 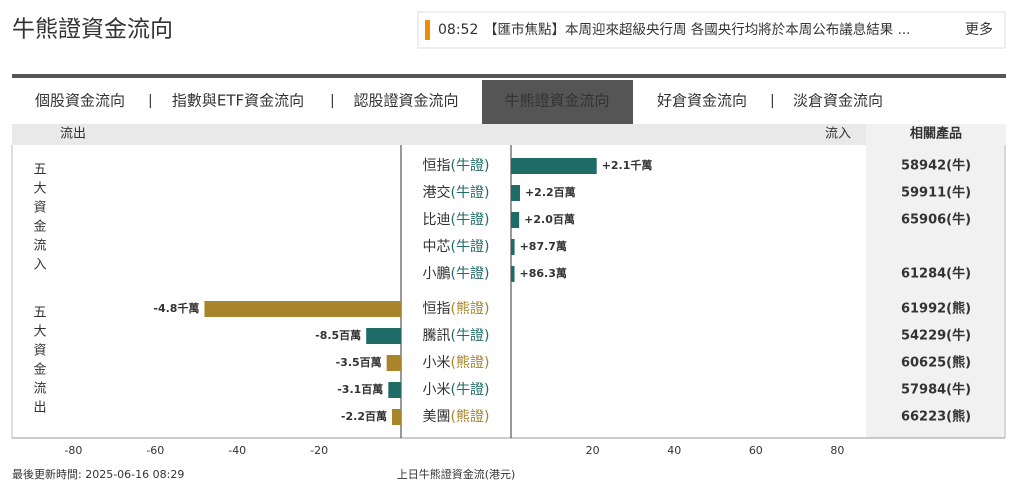 What do you see at coordinates (509, 134) in the screenshot?
I see `column-header-bg` at bounding box center [509, 134].